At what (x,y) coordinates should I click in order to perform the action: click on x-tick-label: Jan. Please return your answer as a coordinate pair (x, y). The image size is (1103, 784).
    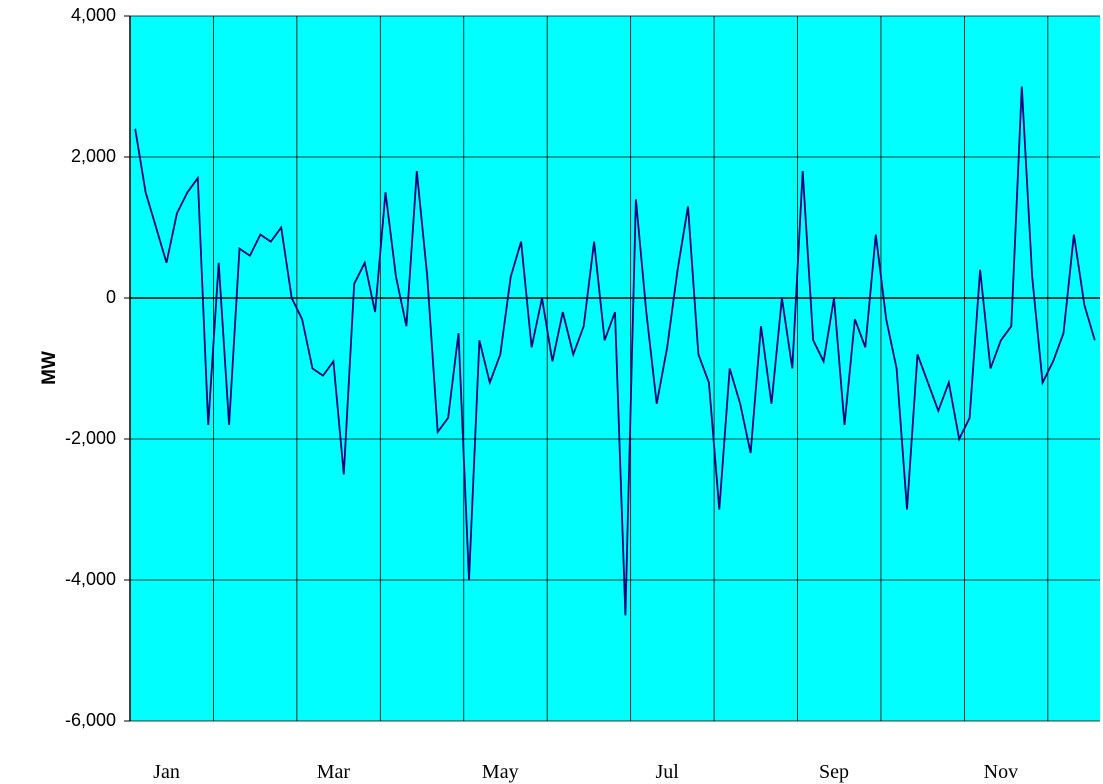
    Looking at the image, I should click on (166, 772).